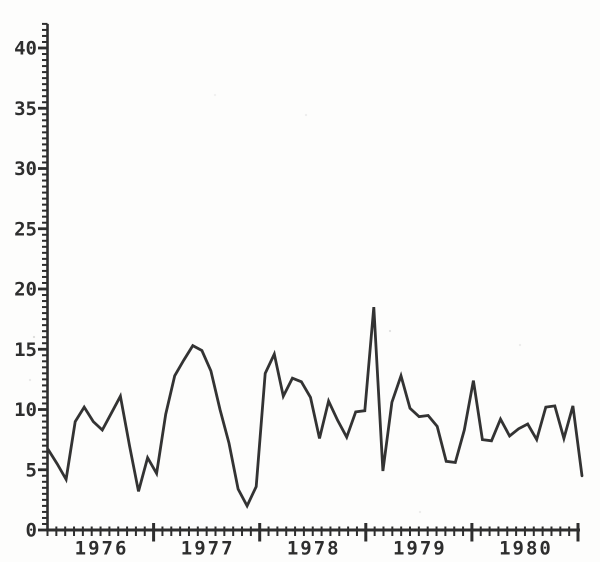  Describe the element at coordinates (25, 49) in the screenshot. I see `y-tick-label: 40` at that location.